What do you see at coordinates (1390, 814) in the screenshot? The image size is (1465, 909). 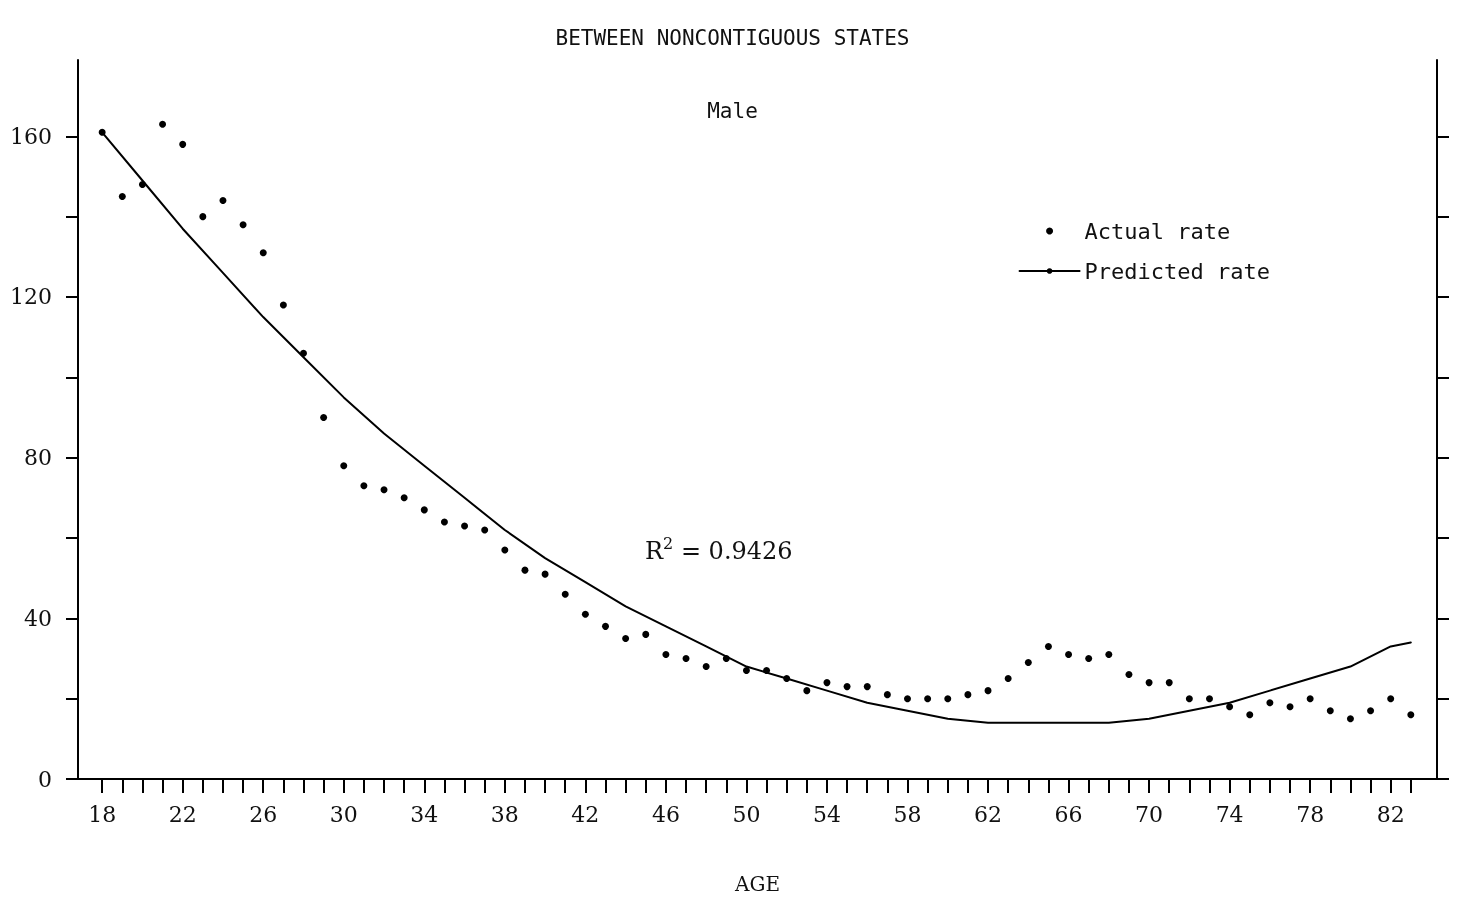 I see `x-tick-label: 82` at bounding box center [1390, 814].